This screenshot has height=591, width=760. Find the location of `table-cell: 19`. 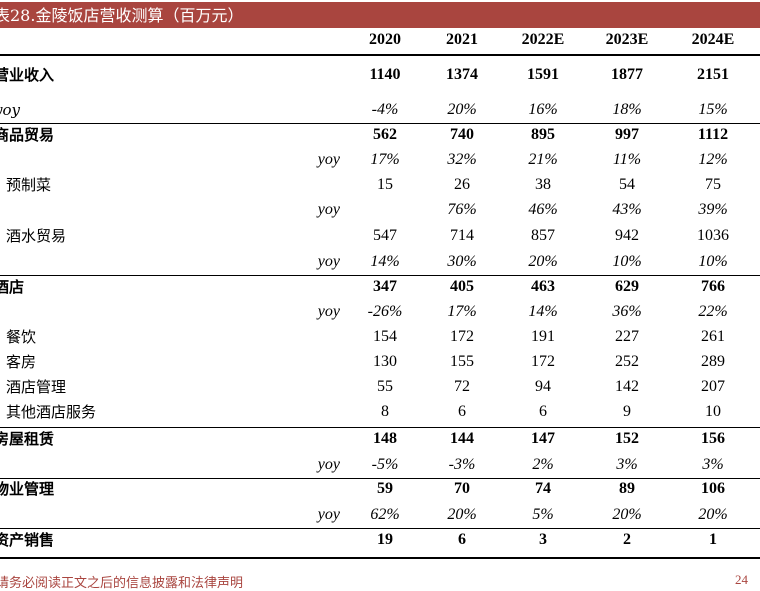

table-cell: 19 is located at coordinates (385, 539).